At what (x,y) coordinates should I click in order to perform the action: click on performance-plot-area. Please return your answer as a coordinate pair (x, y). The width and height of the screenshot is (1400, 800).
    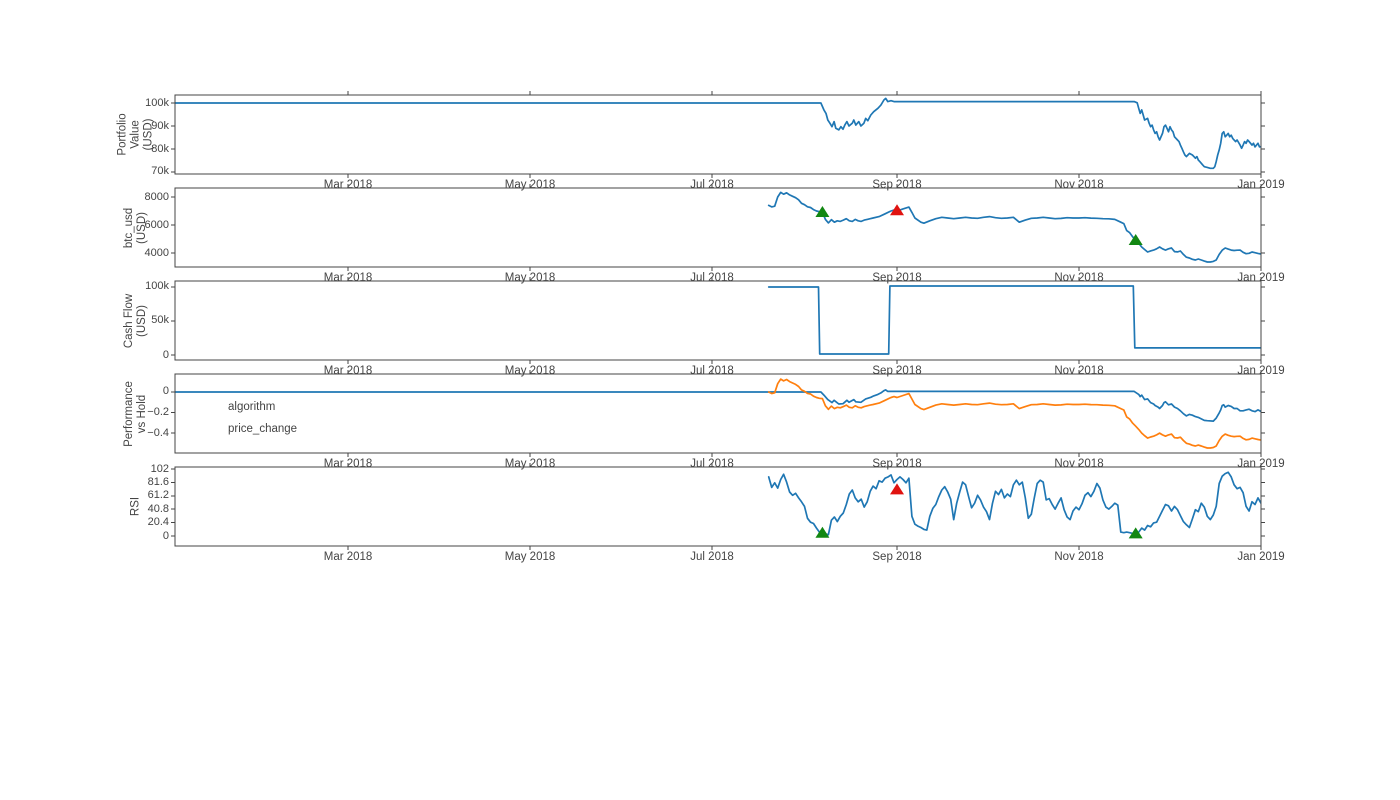
    Looking at the image, I should click on (718, 413).